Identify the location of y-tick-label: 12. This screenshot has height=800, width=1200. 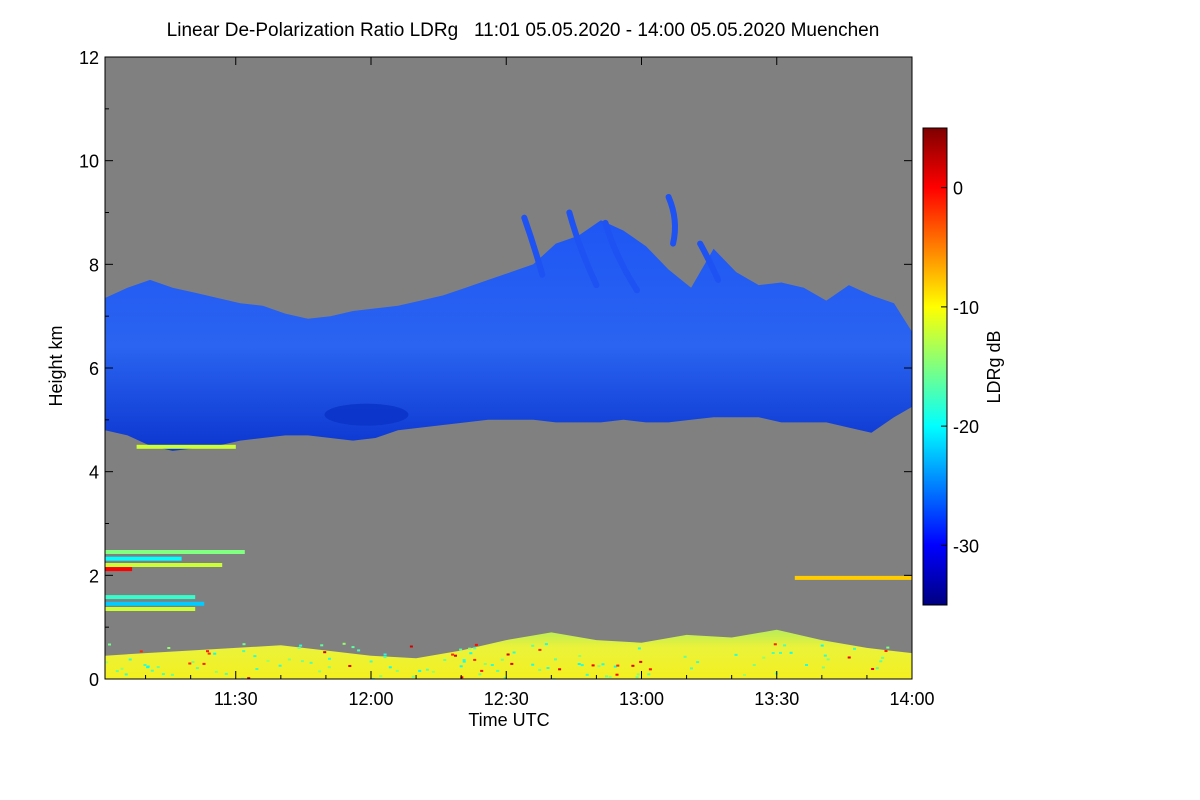
(89, 58).